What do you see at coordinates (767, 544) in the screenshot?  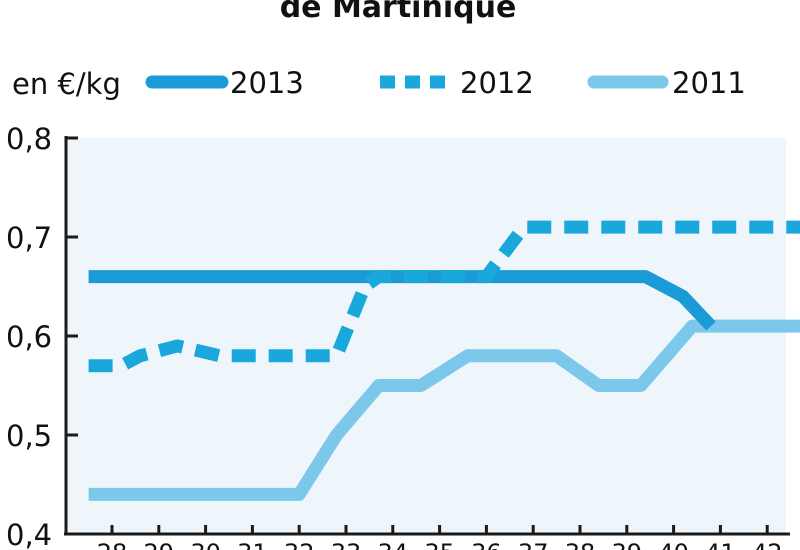 I see `x-tick-label: 42` at bounding box center [767, 544].